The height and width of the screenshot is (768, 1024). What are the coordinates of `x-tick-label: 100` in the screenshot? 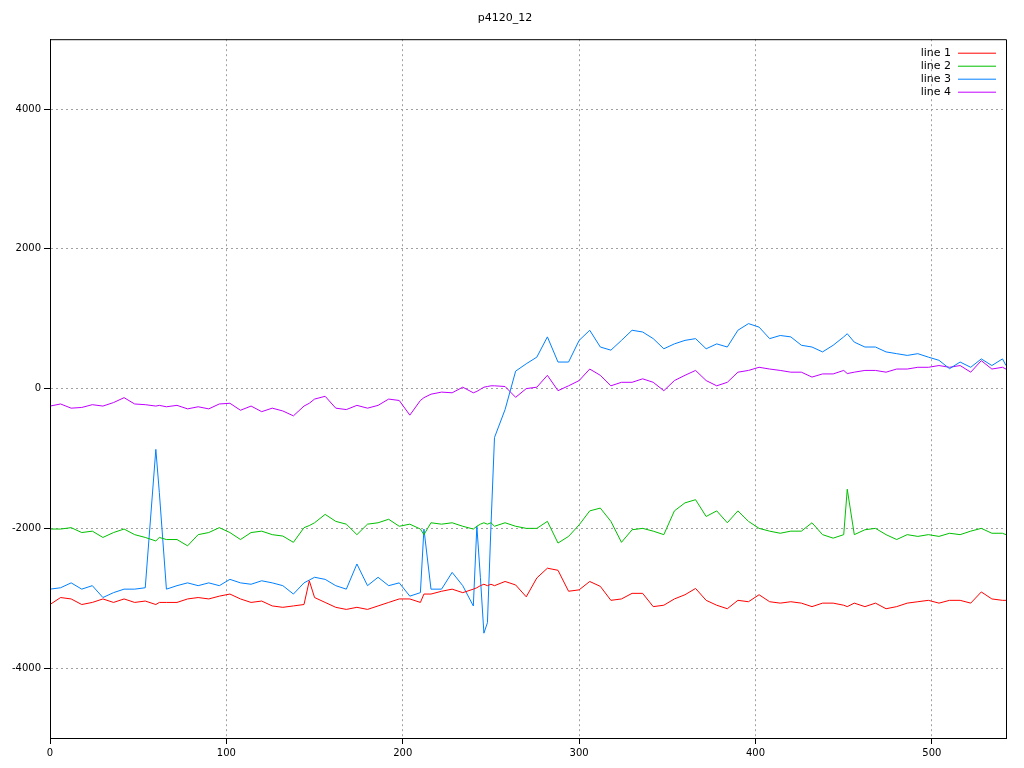 It's located at (226, 752).